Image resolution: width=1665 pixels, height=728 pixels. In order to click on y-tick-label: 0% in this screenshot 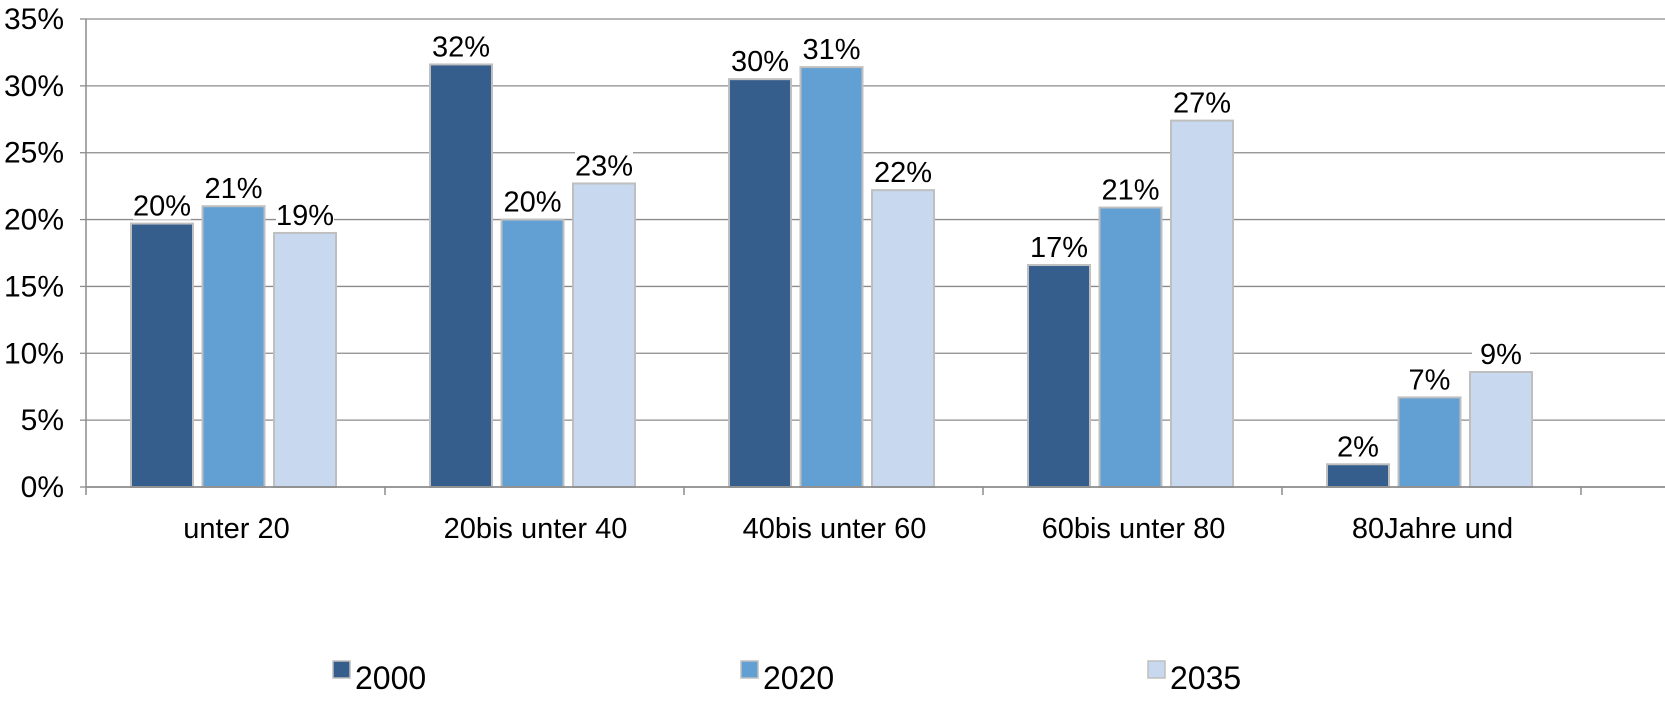, I will do `click(42, 487)`.